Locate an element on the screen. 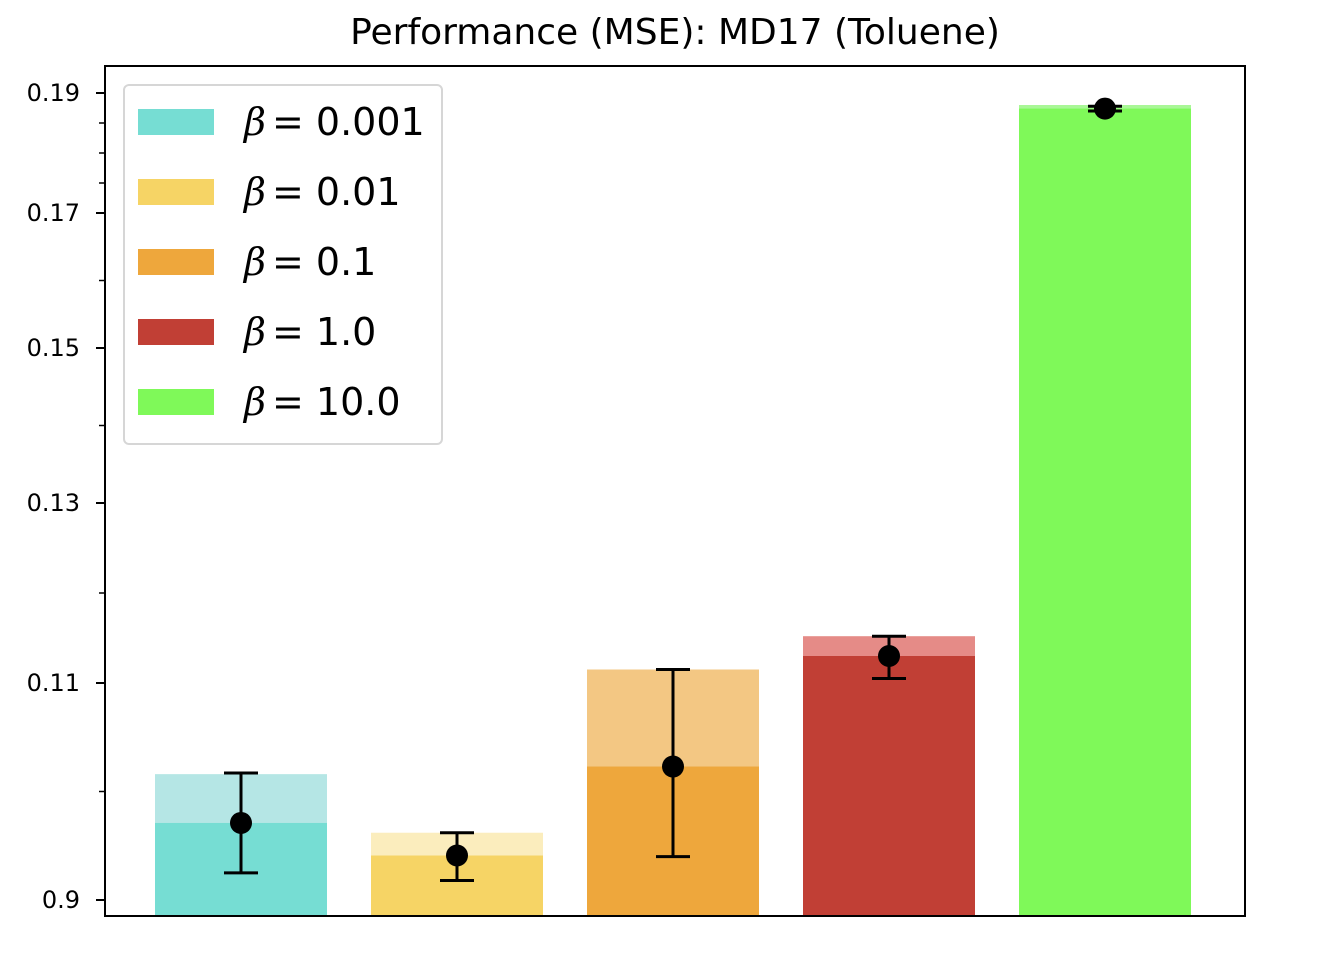 The image size is (1320, 964). legend-label: = 0.01 is located at coordinates (336, 192).